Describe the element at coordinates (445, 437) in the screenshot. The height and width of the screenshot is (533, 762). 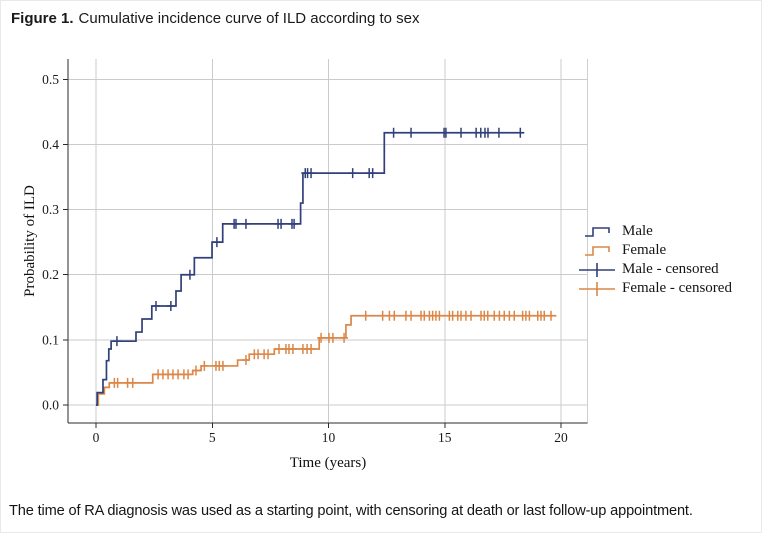
I see `x-tick-label: 15` at that location.